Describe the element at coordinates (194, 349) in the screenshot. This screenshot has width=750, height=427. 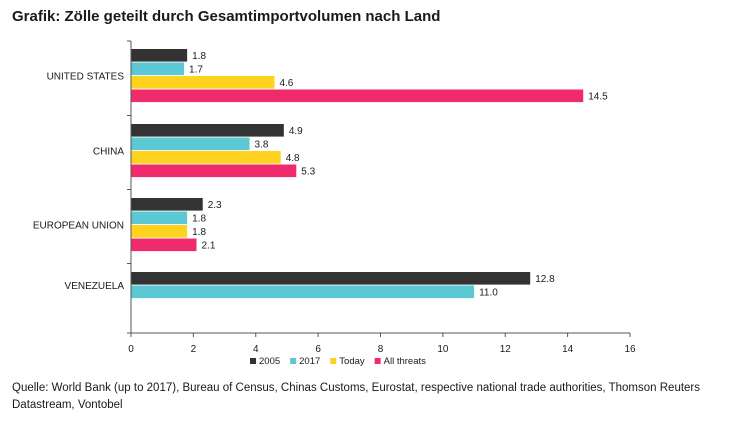
I see `x-tick-label: 2` at that location.